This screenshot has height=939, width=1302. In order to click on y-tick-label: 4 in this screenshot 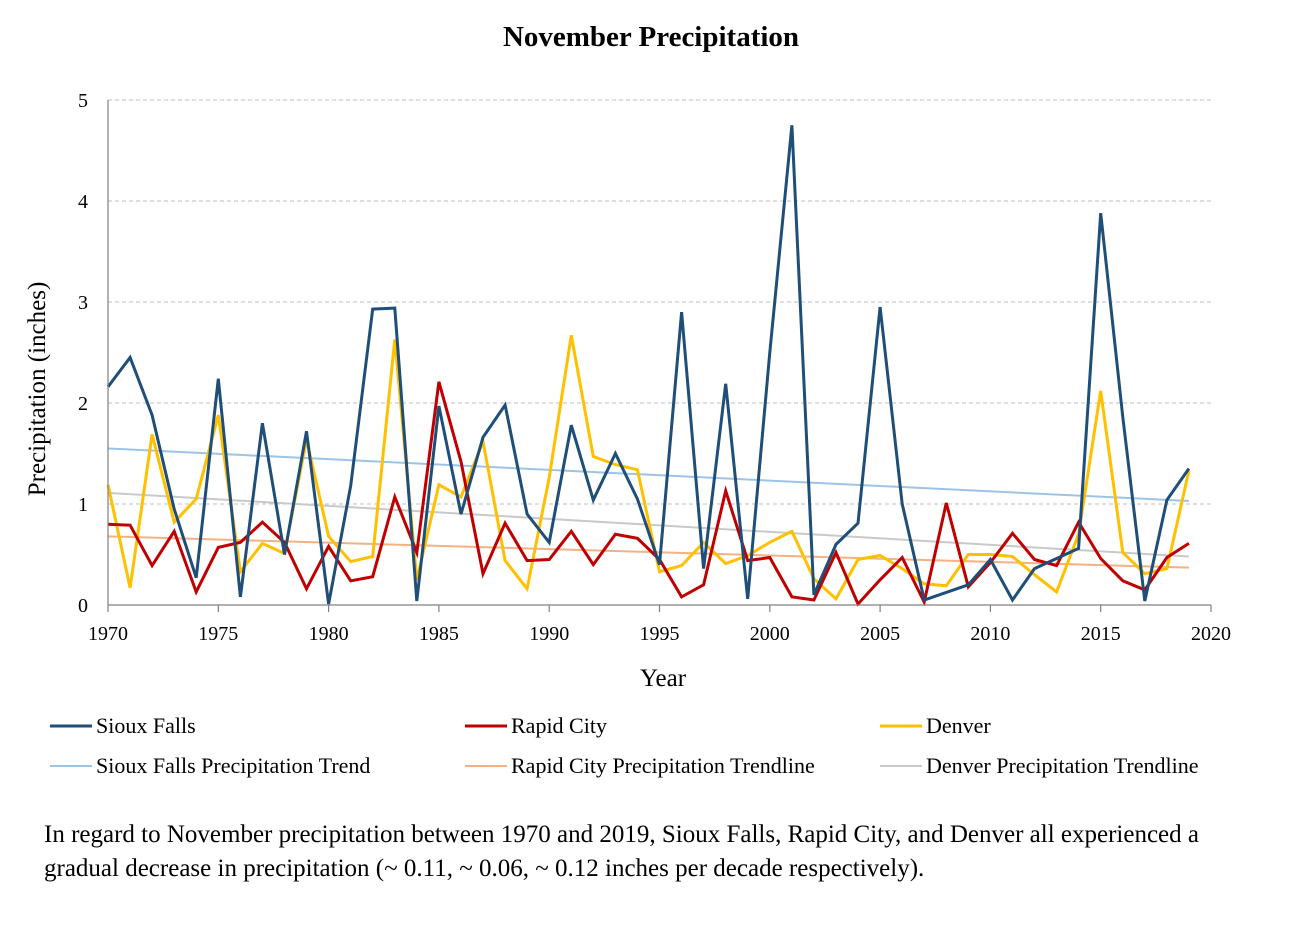, I will do `click(83, 202)`.